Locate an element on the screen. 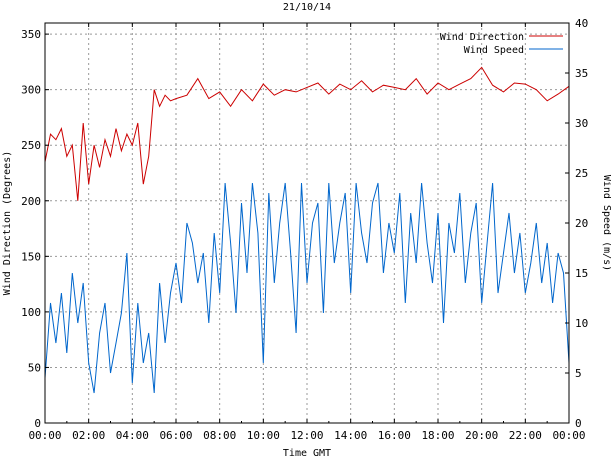 This screenshot has height=459, width=611. x-axis-label: Time GMT is located at coordinates (307, 453).